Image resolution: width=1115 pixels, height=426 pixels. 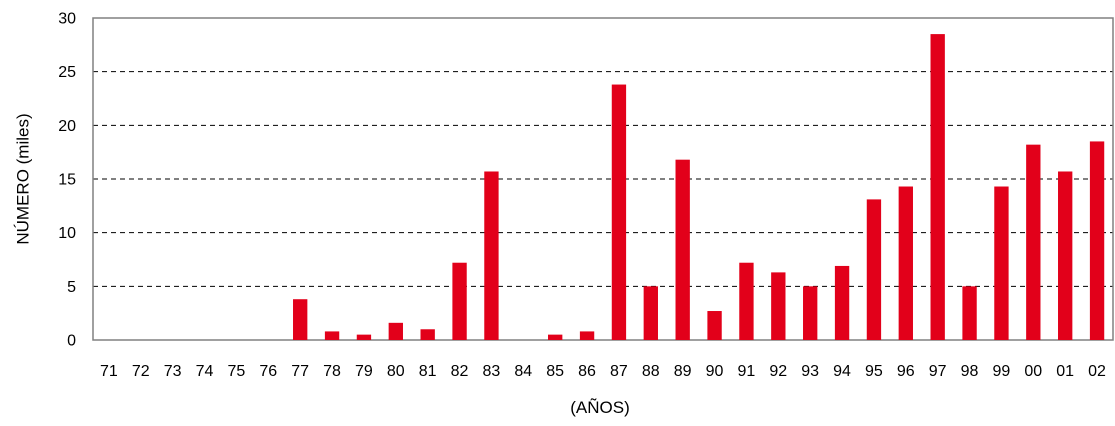 I want to click on y-tick-label: 0, so click(x=71, y=341).